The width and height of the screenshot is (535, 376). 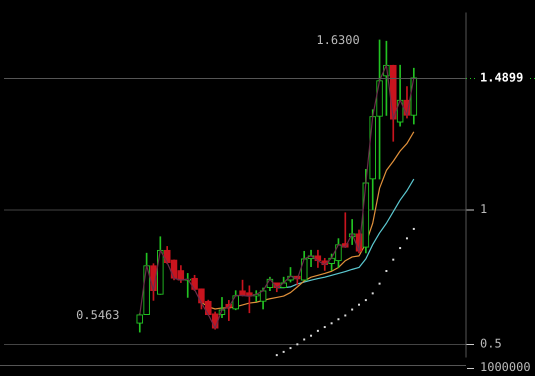 What do you see at coordinates (491, 343) in the screenshot?
I see `y-tick-label: 0.5` at bounding box center [491, 343].